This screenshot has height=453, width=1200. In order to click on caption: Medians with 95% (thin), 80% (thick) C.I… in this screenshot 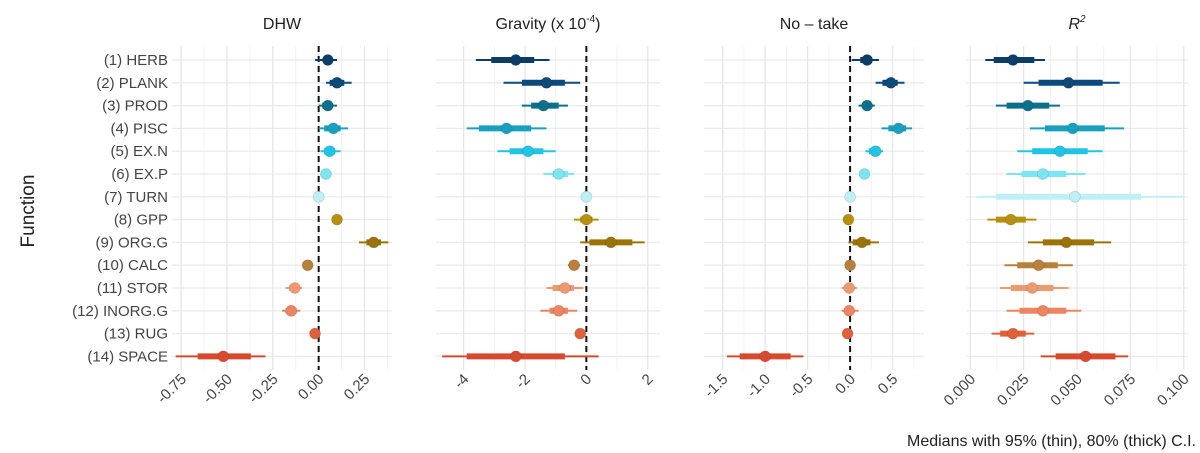, I will do `click(1051, 441)`.